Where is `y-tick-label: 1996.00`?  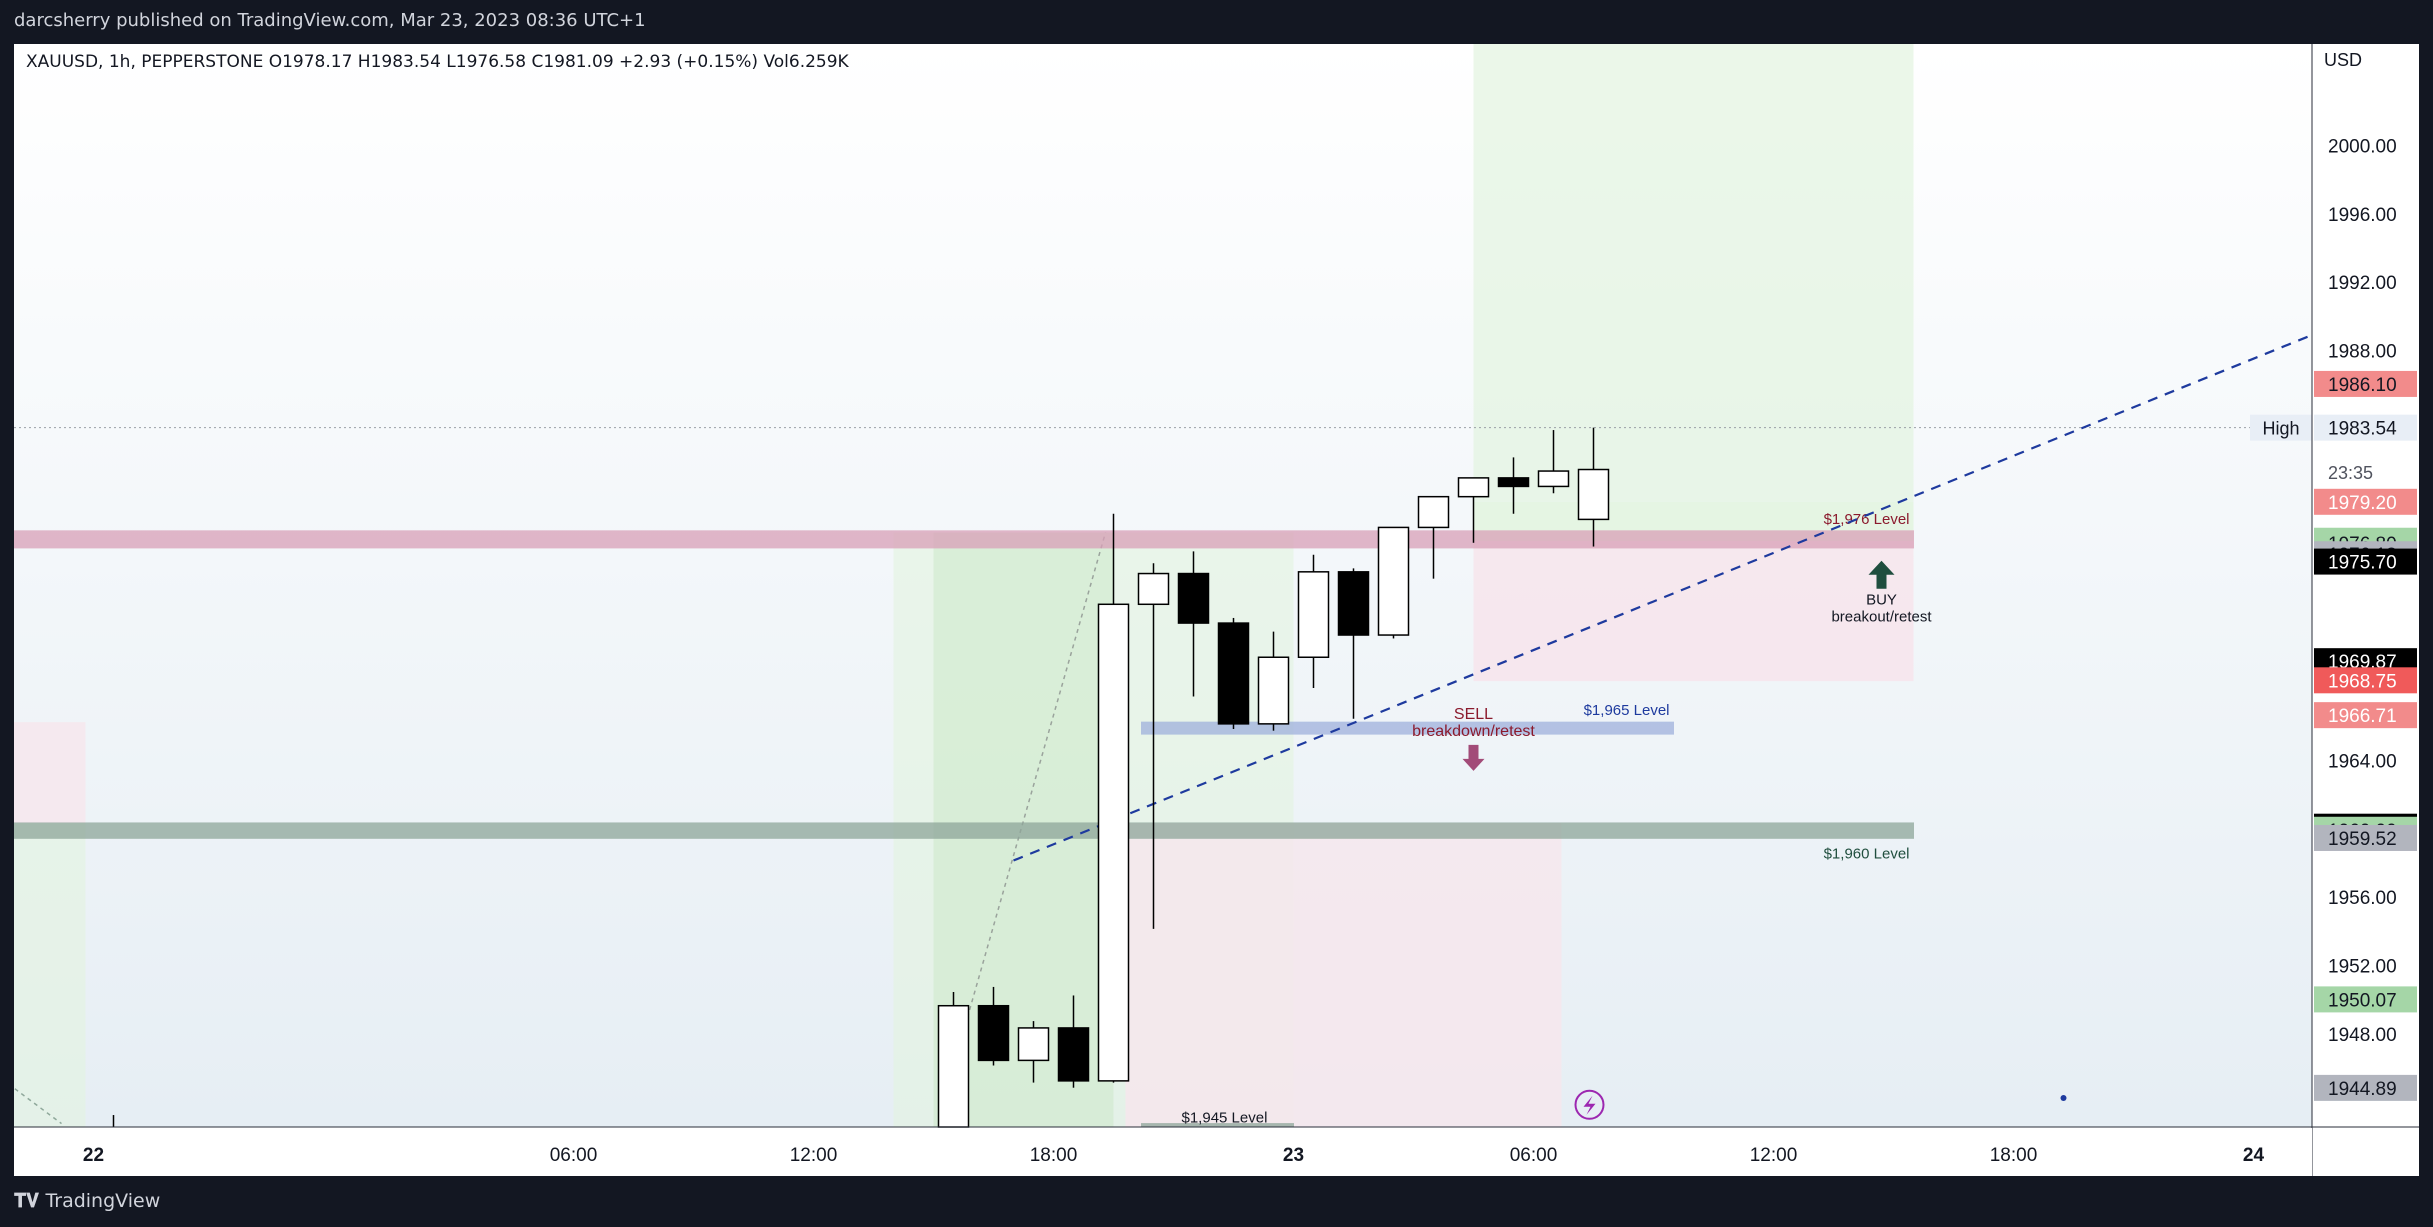
y-tick-label: 1996.00 is located at coordinates (2362, 215).